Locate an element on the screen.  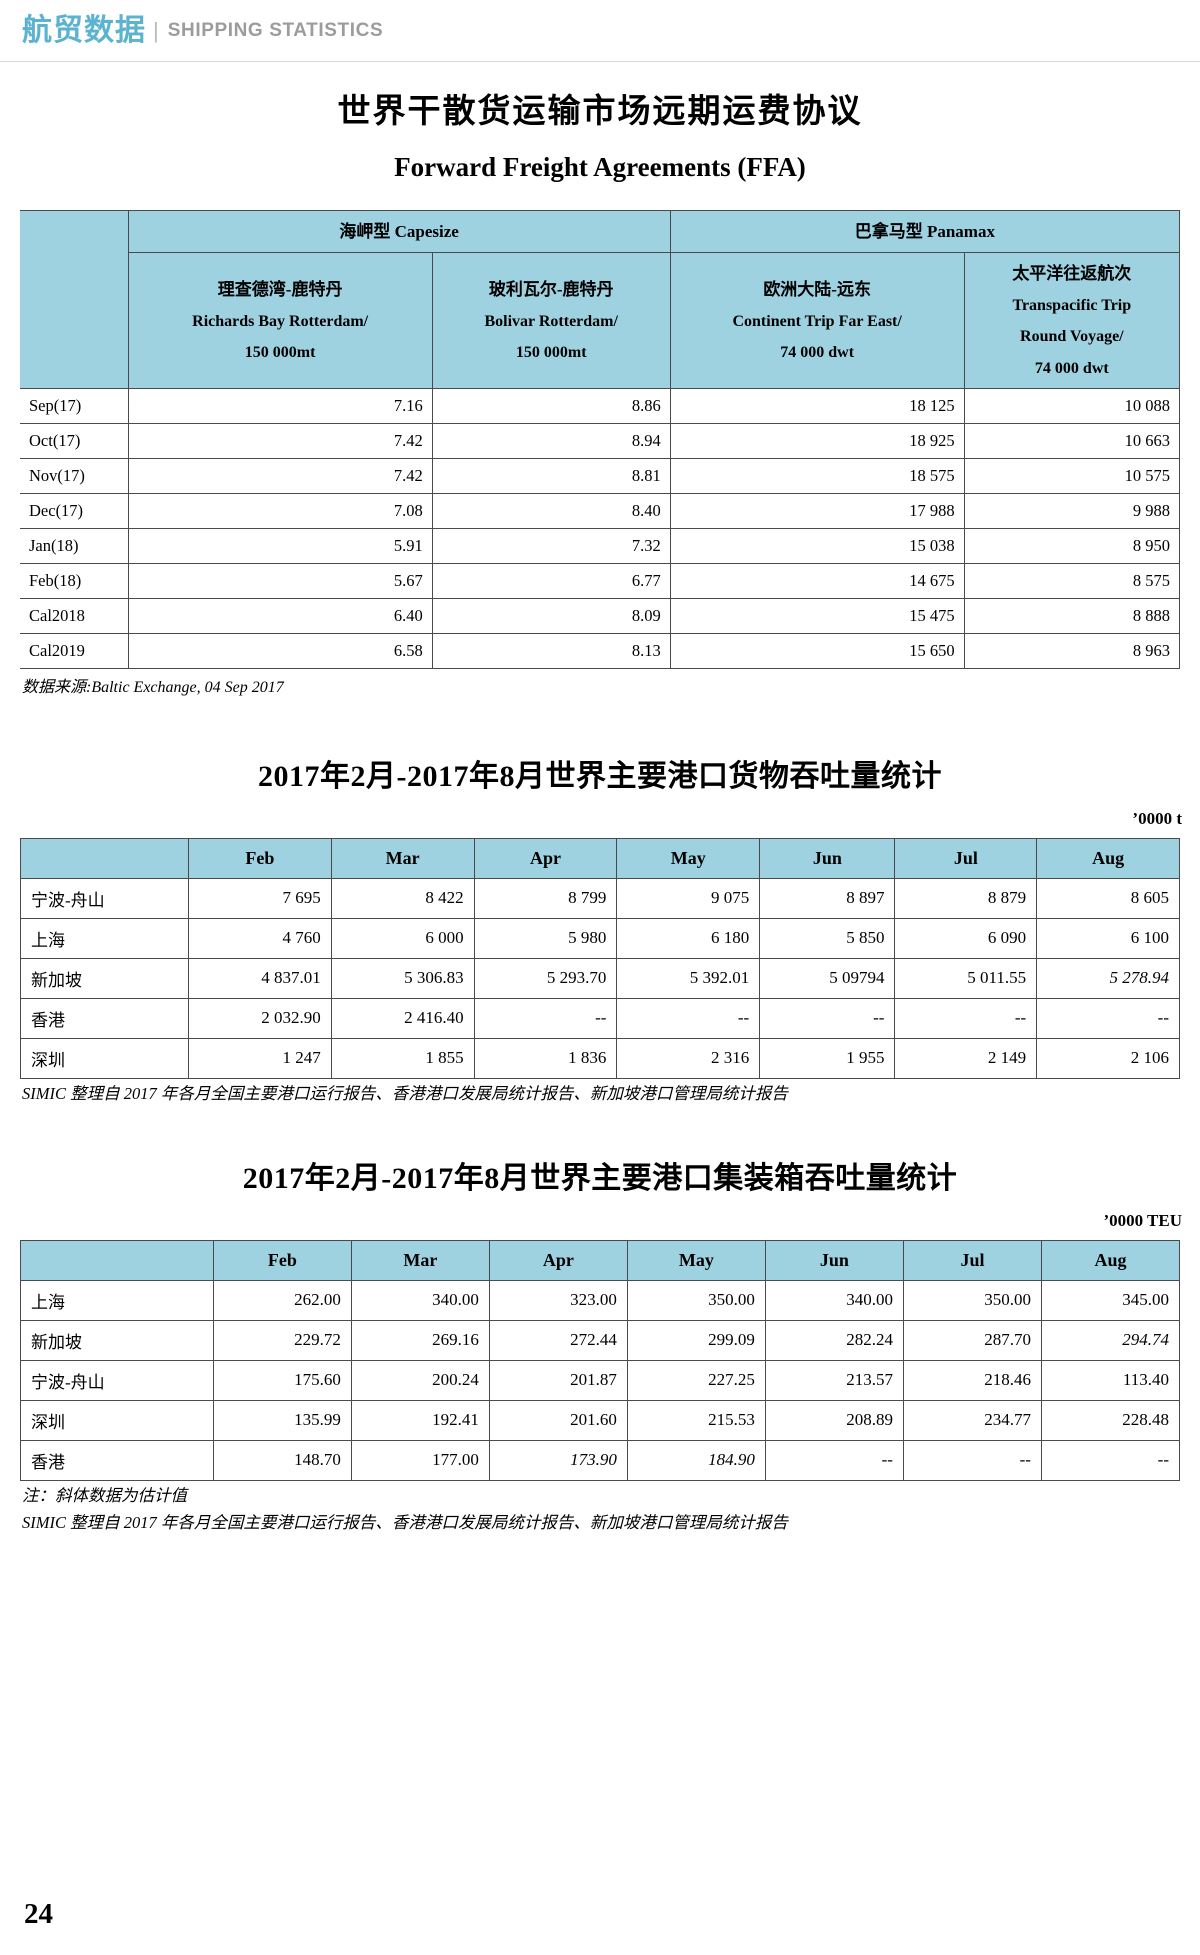
cargo-cell-value: 6 100 is located at coordinates (1108, 938).